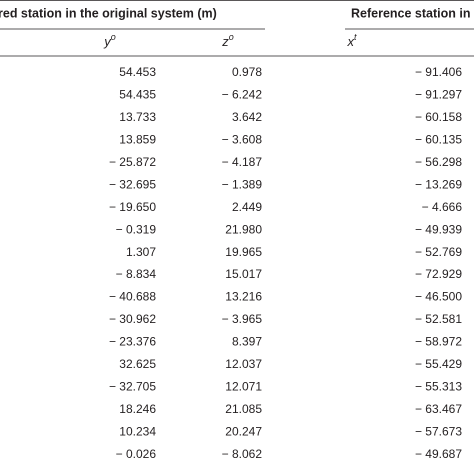 The width and height of the screenshot is (474, 474). I want to click on cell: − 56.298, so click(438, 162).